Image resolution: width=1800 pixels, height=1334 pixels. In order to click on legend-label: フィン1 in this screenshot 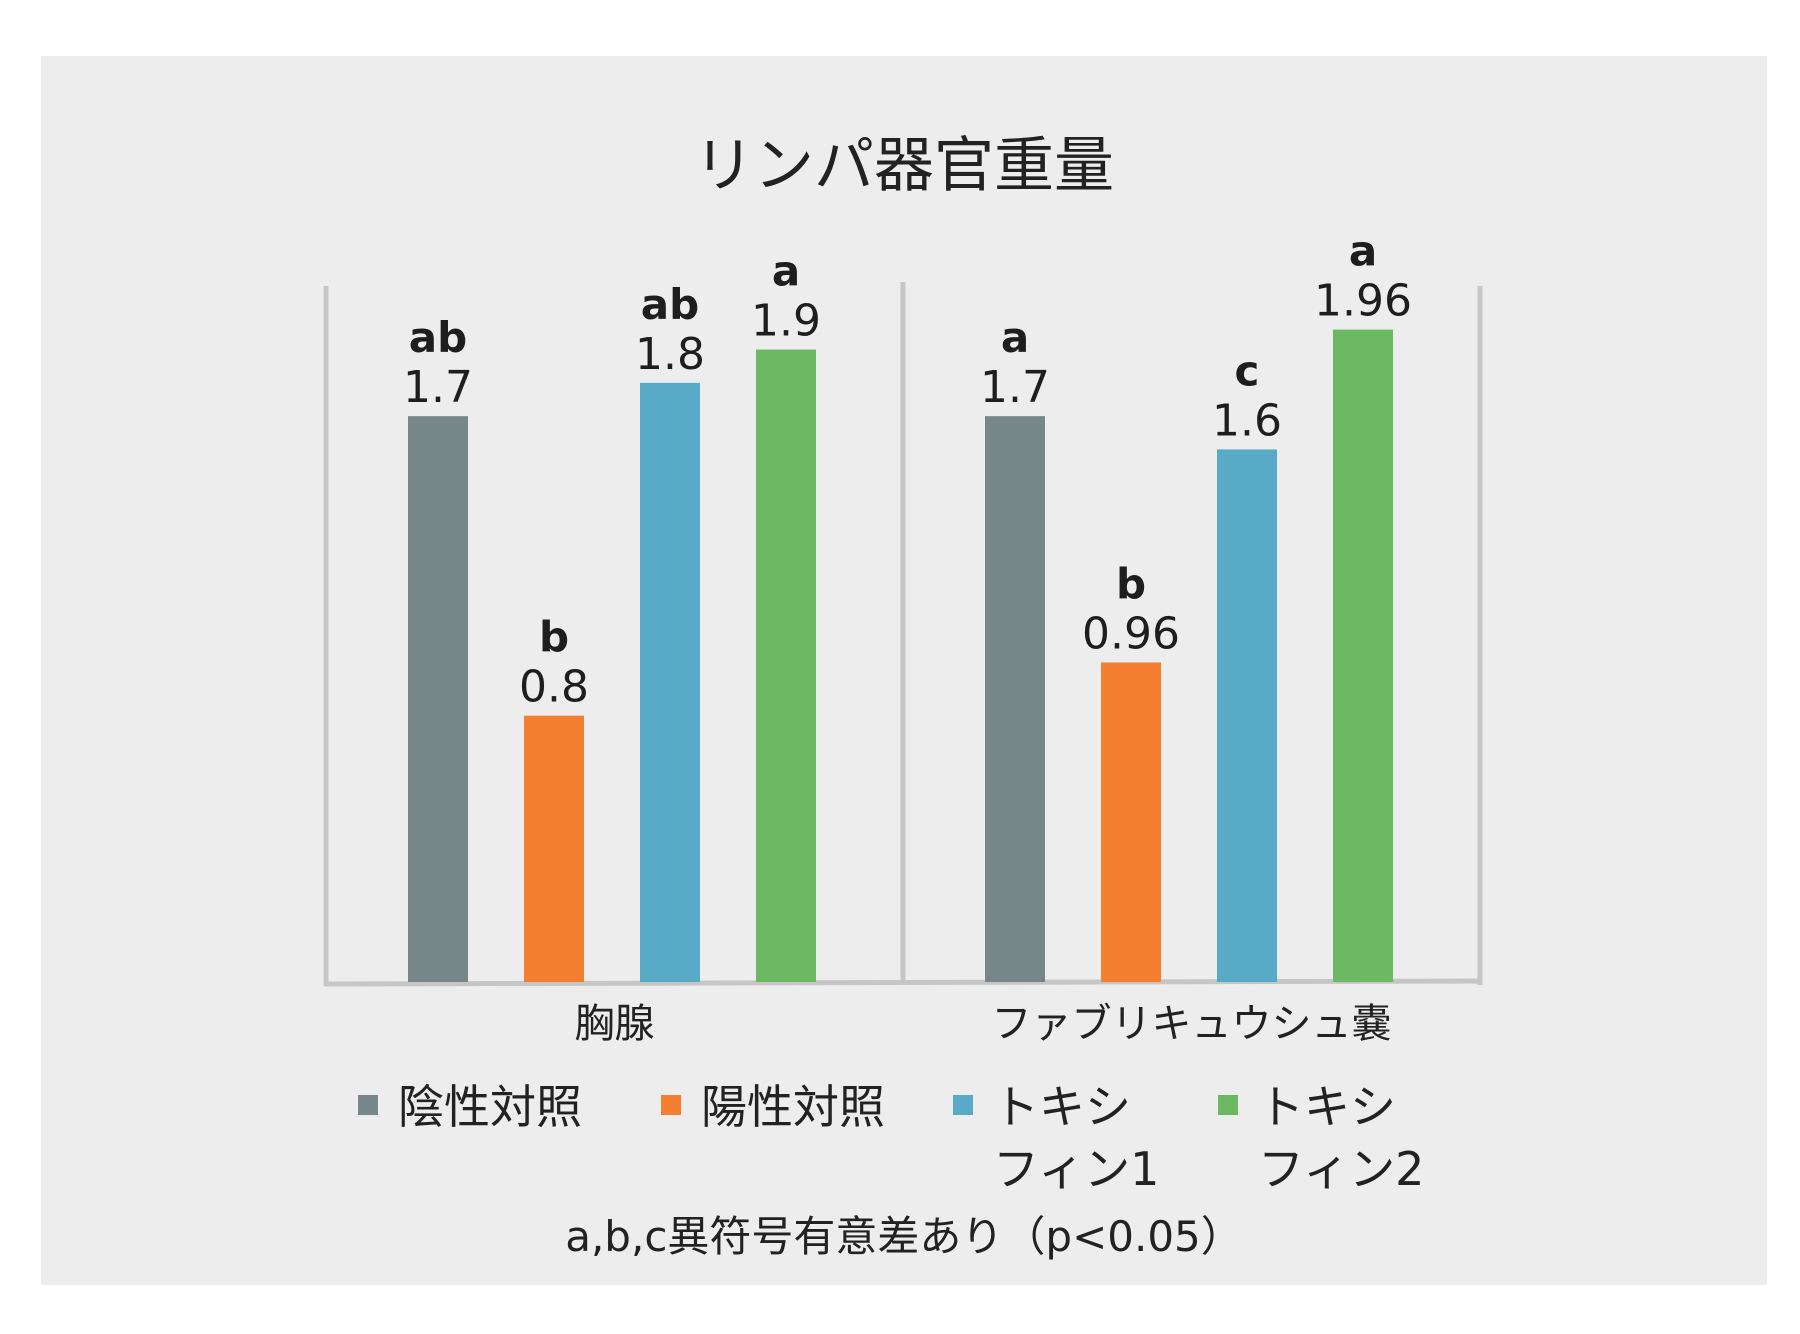, I will do `click(1076, 1169)`.